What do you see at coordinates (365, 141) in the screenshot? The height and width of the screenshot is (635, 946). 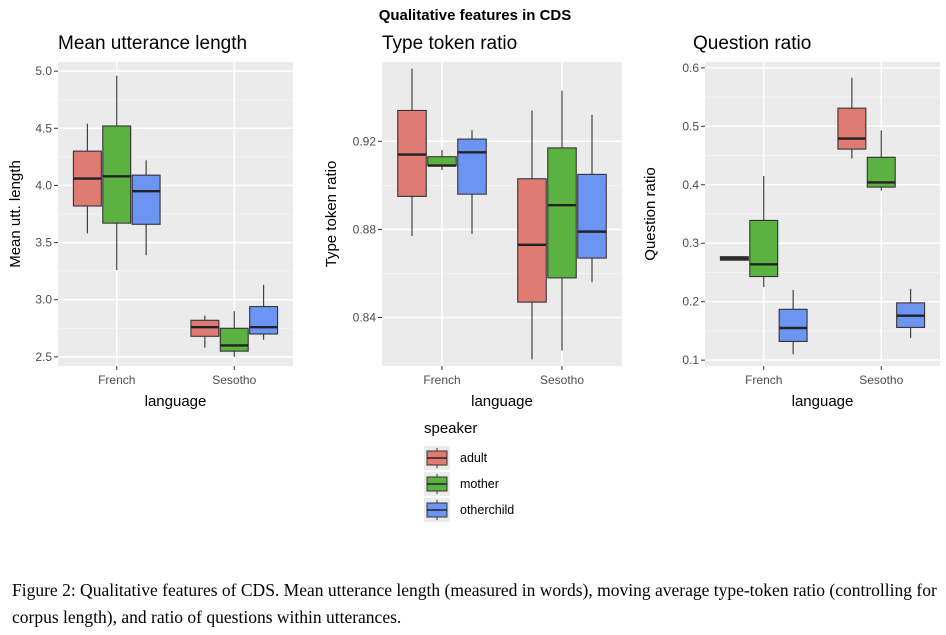 I see `y-tick-label: 0.92` at bounding box center [365, 141].